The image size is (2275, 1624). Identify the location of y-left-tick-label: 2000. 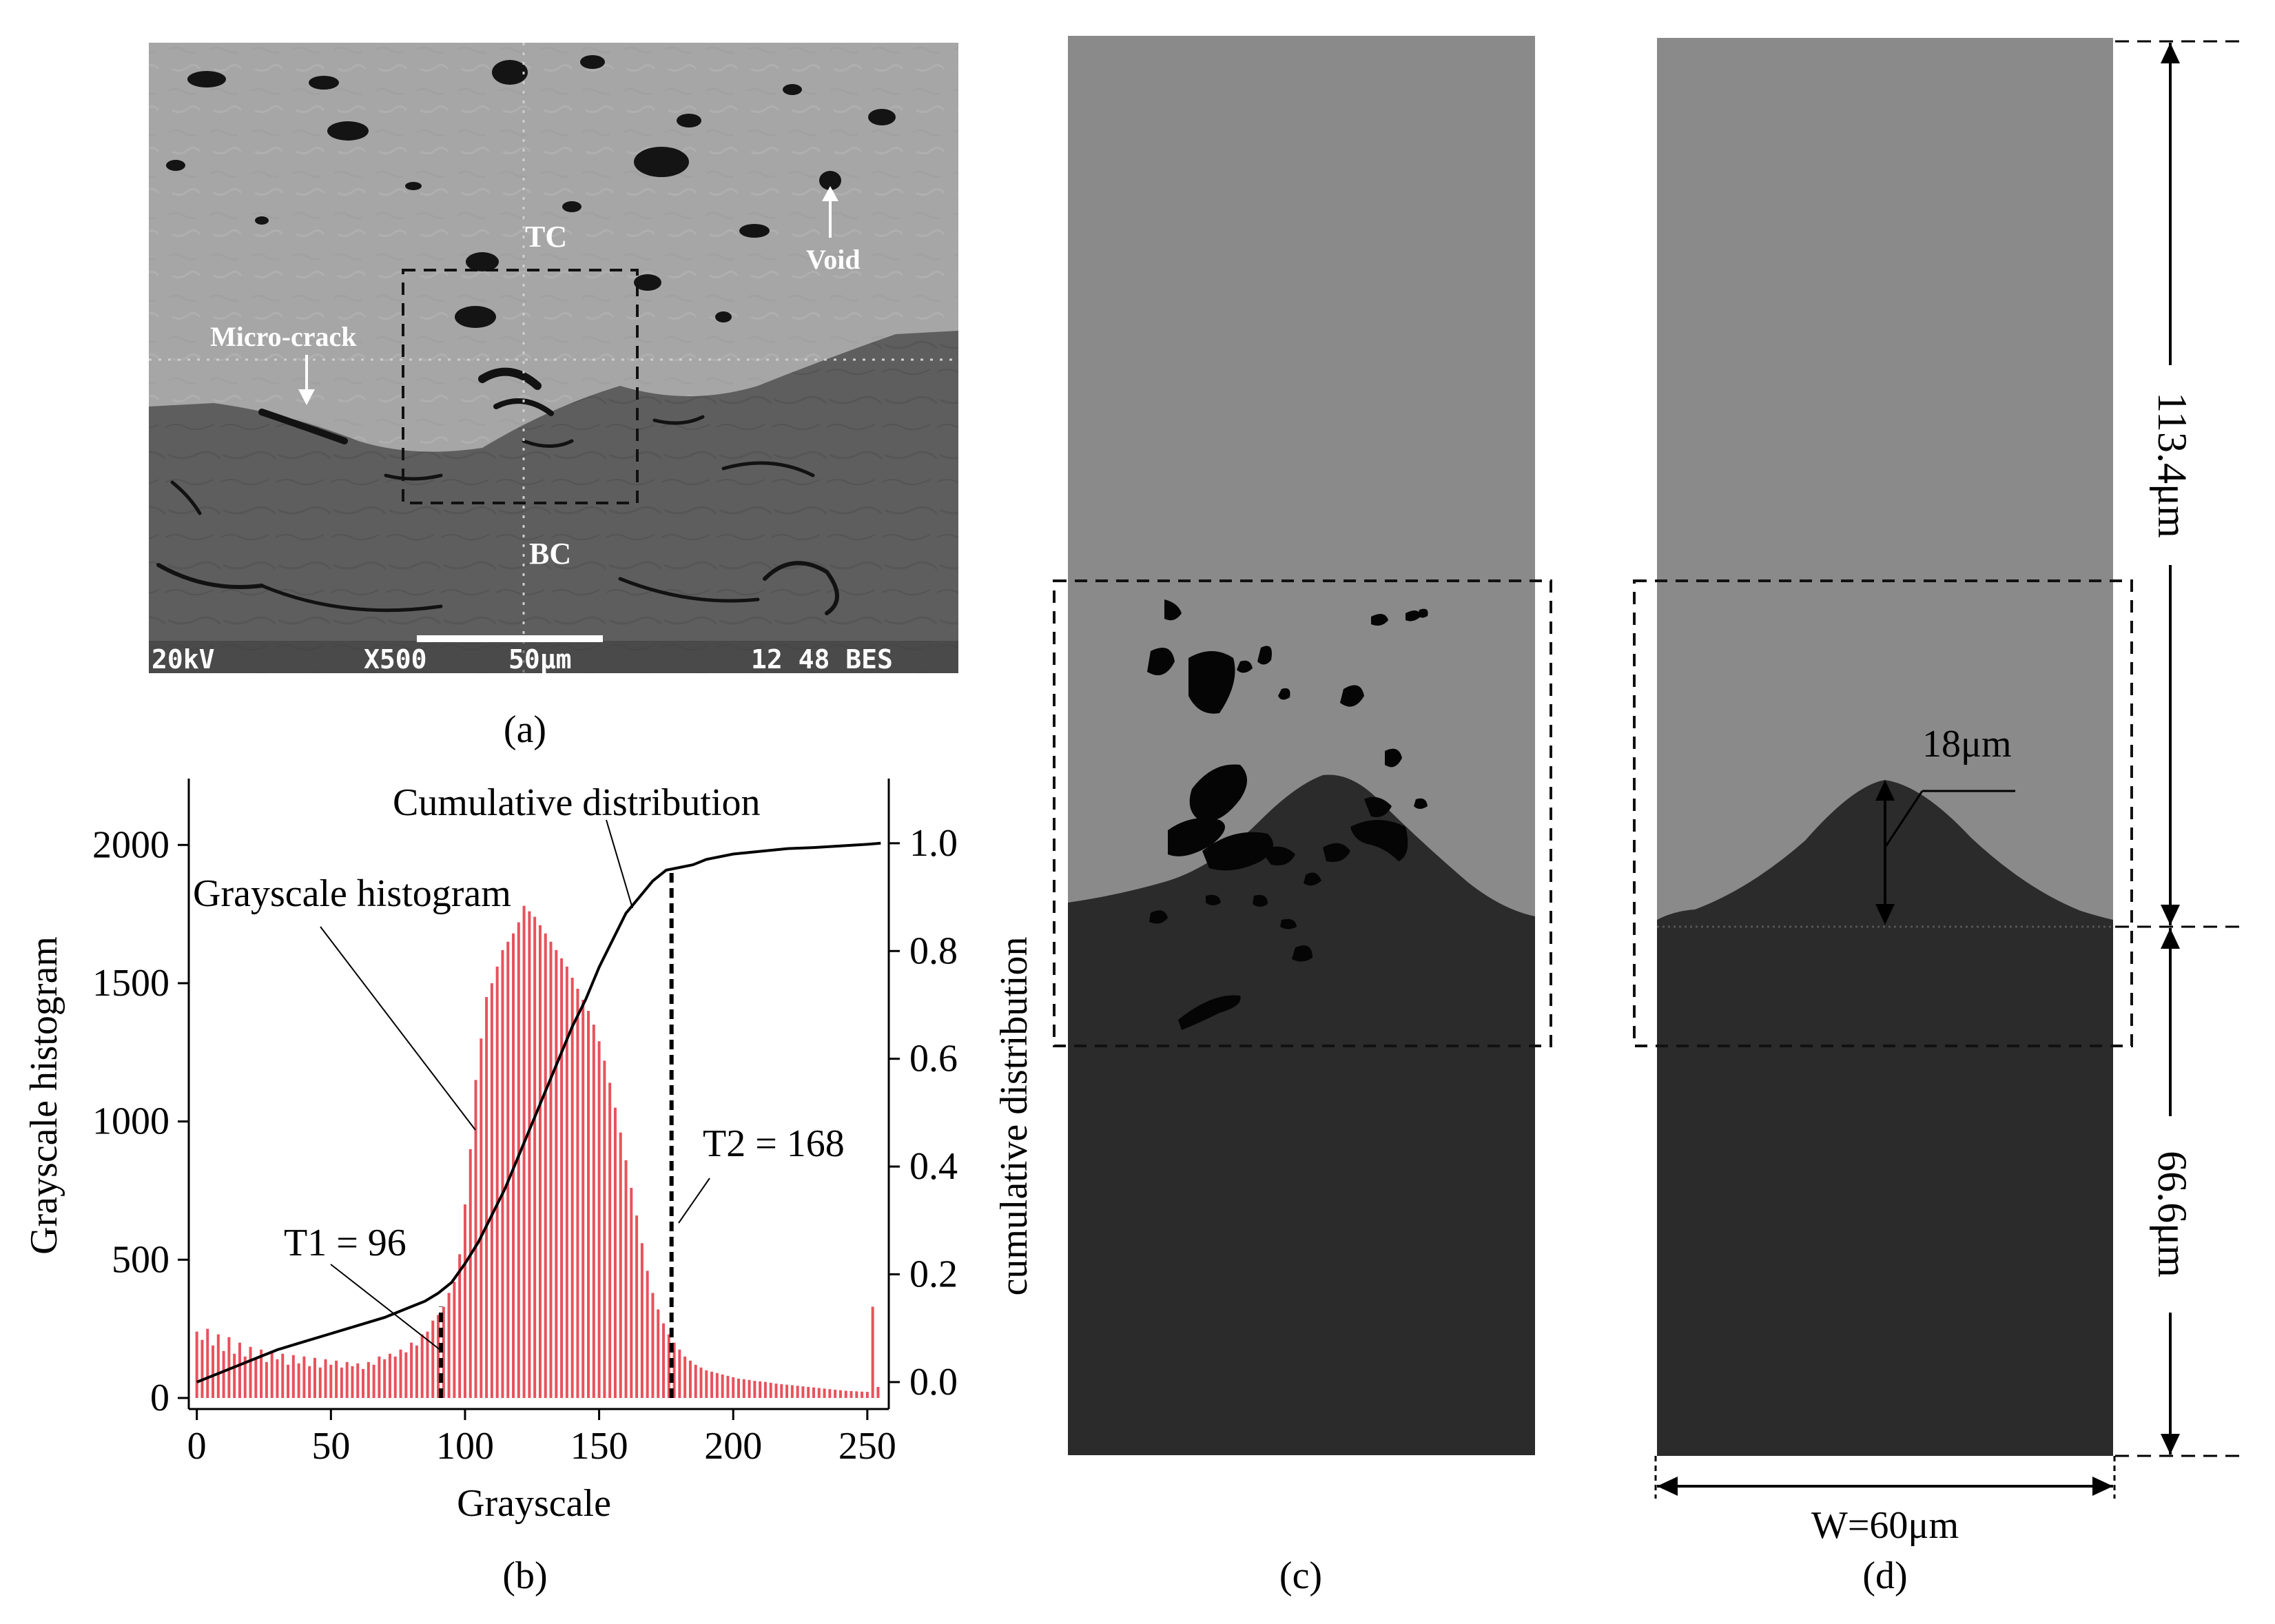
(130, 844).